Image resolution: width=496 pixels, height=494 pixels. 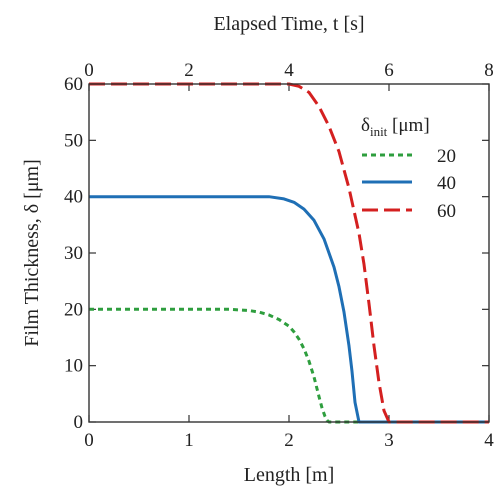 I want to click on y-tick-label: 60, so click(x=73, y=84).